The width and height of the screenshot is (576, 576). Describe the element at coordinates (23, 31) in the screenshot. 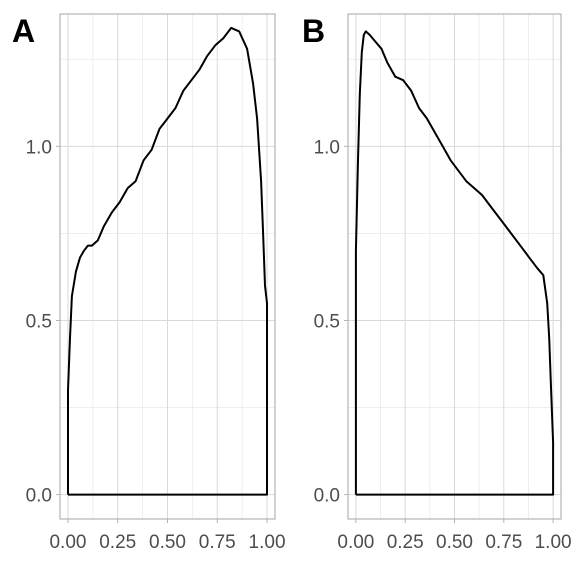

I see `panel-tag-label: A` at that location.